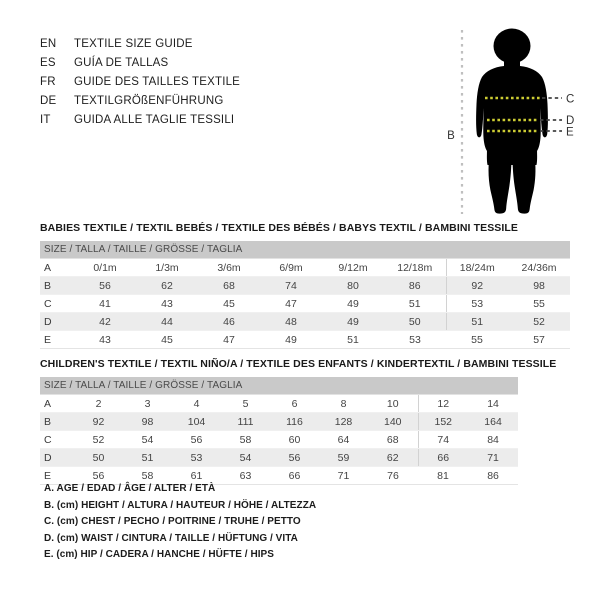 Image resolution: width=600 pixels, height=600 pixels. What do you see at coordinates (167, 267) in the screenshot?
I see `cell: 1/3m` at bounding box center [167, 267].